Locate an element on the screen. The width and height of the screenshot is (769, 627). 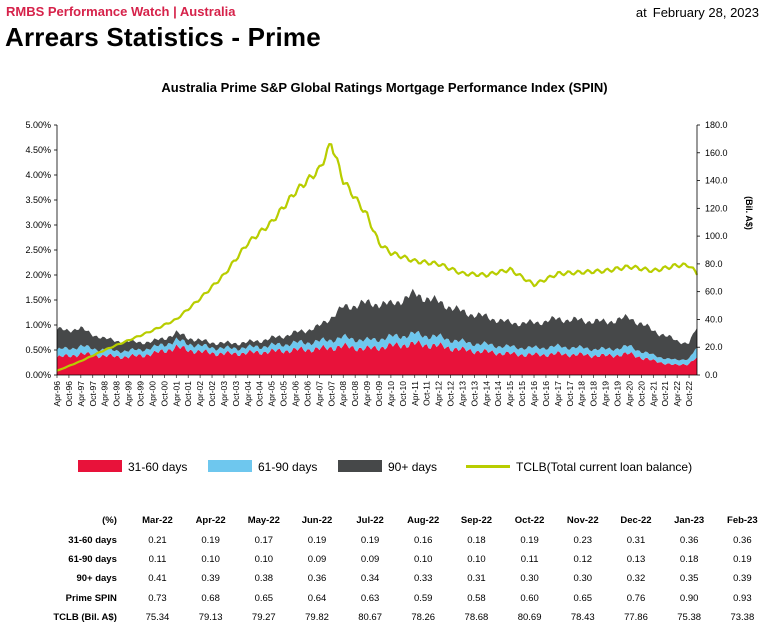
x-tick-label: Apr-17 is located at coordinates (558, 394).